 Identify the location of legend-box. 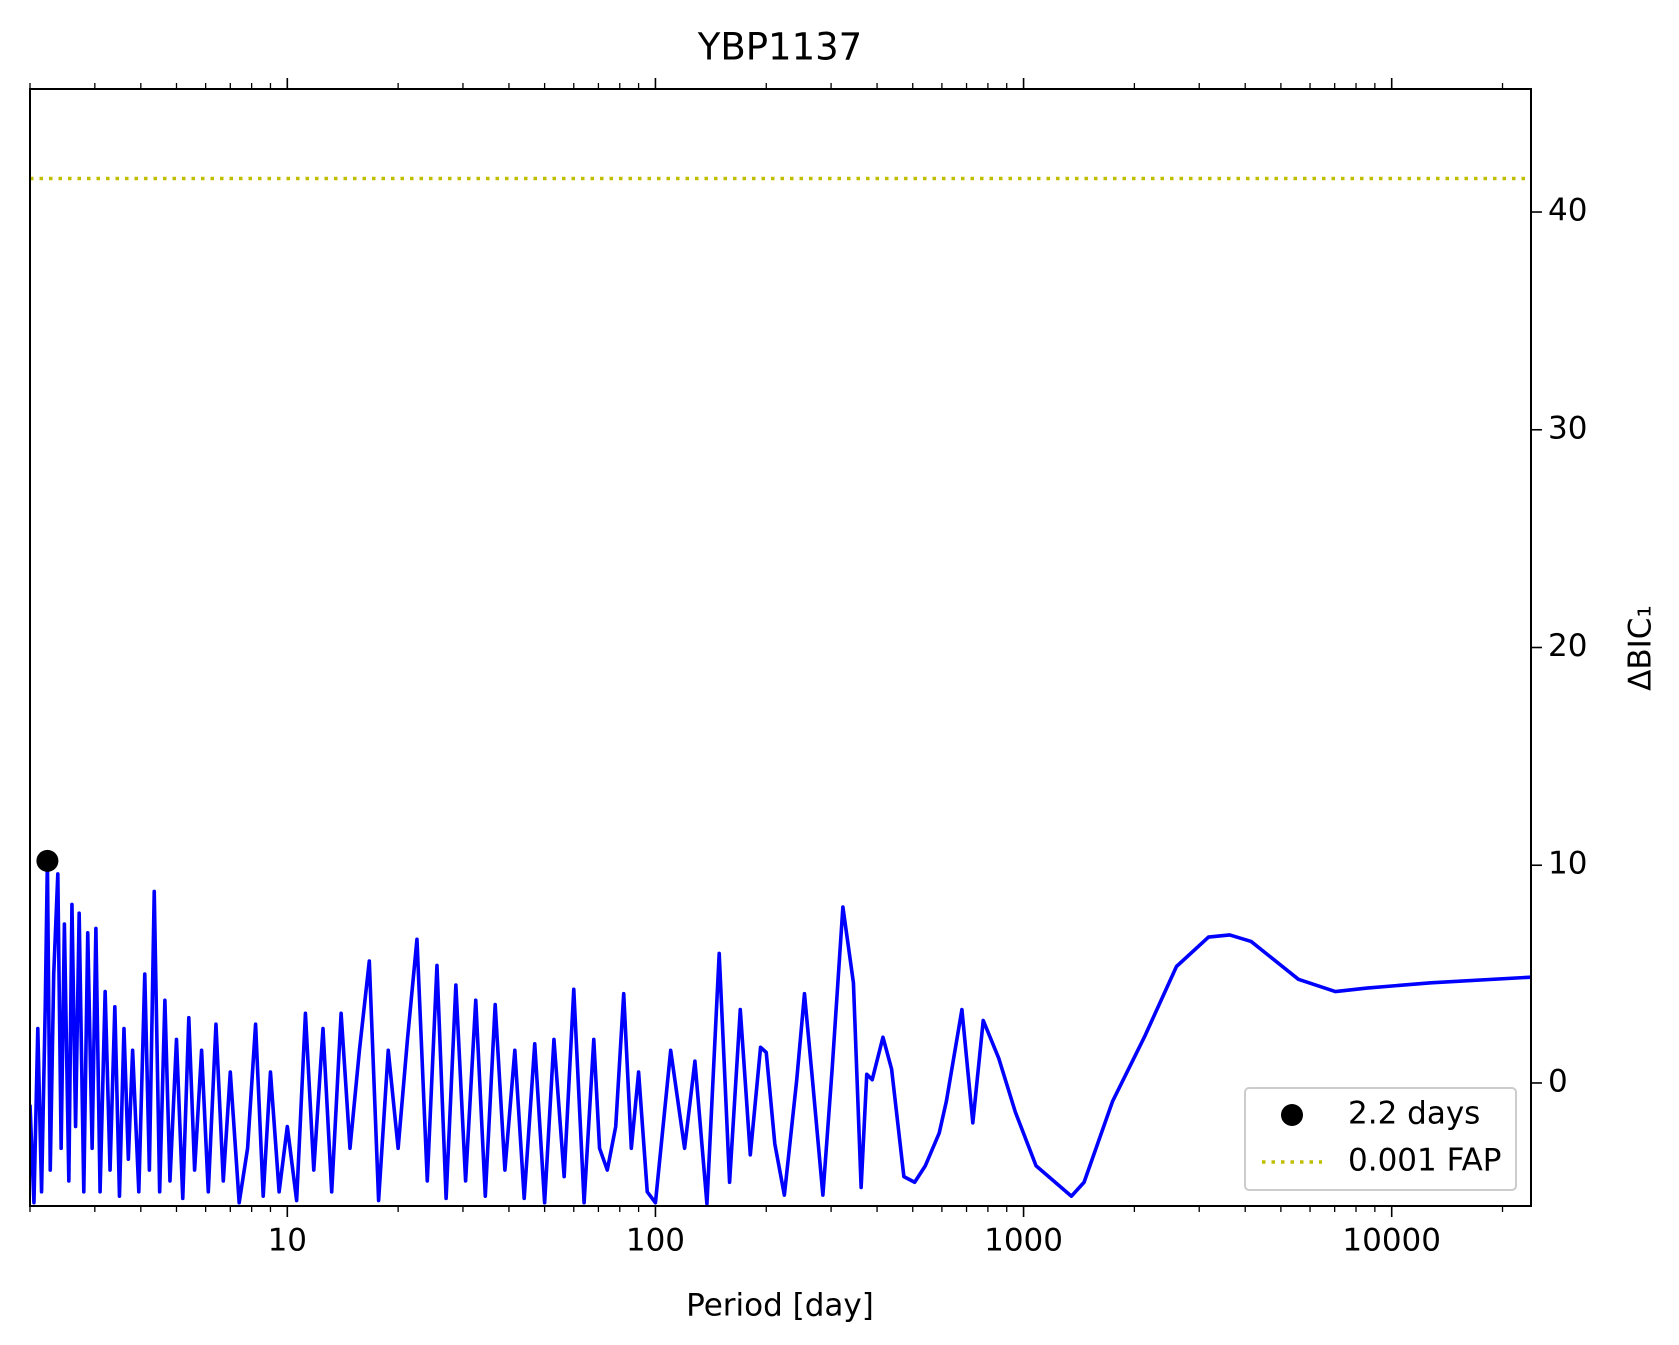
(1380, 1139).